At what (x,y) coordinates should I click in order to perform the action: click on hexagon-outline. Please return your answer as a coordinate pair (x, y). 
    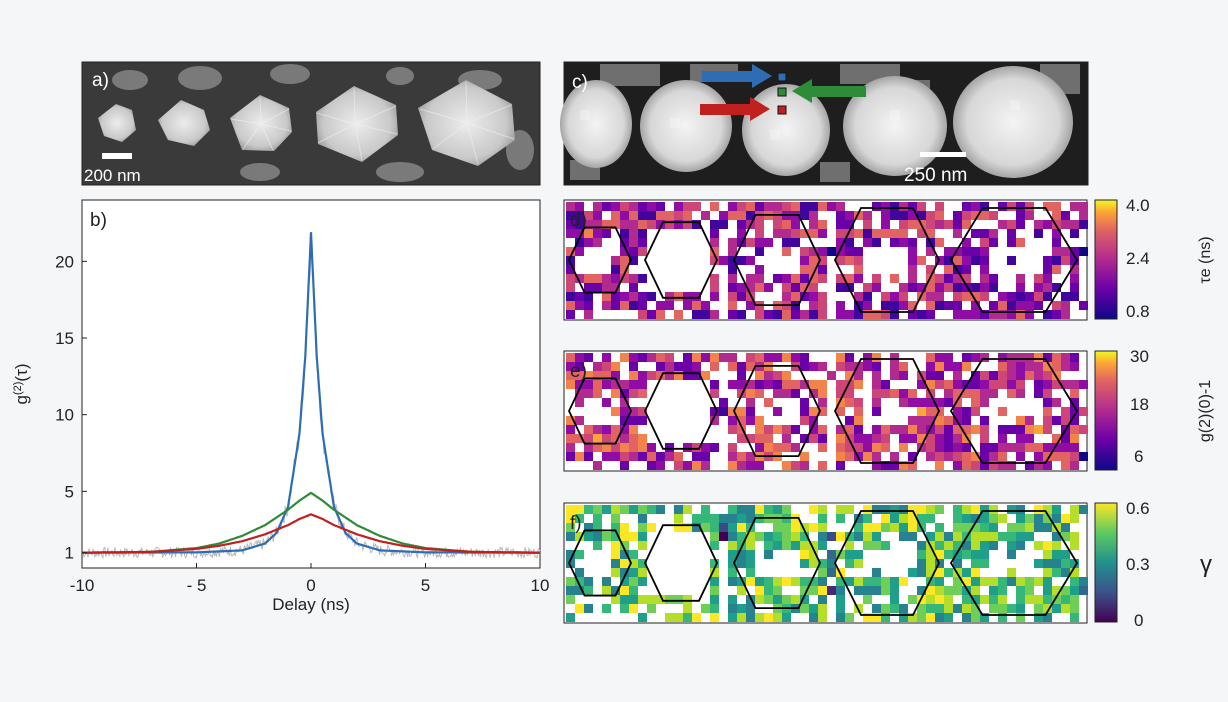
    Looking at the image, I should click on (681, 563).